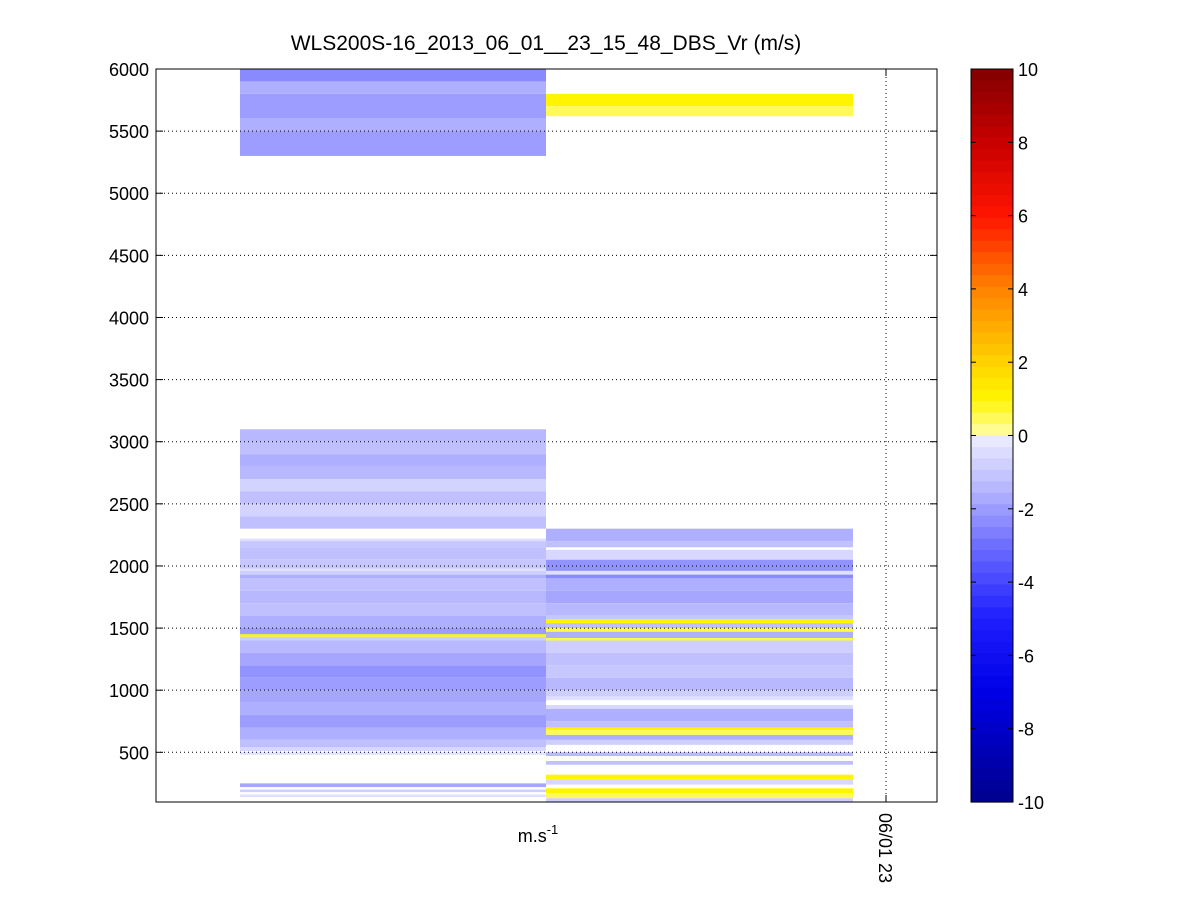 This screenshot has height=901, width=1201. Describe the element at coordinates (1031, 803) in the screenshot. I see `colorbar-tick-label: -10` at that location.